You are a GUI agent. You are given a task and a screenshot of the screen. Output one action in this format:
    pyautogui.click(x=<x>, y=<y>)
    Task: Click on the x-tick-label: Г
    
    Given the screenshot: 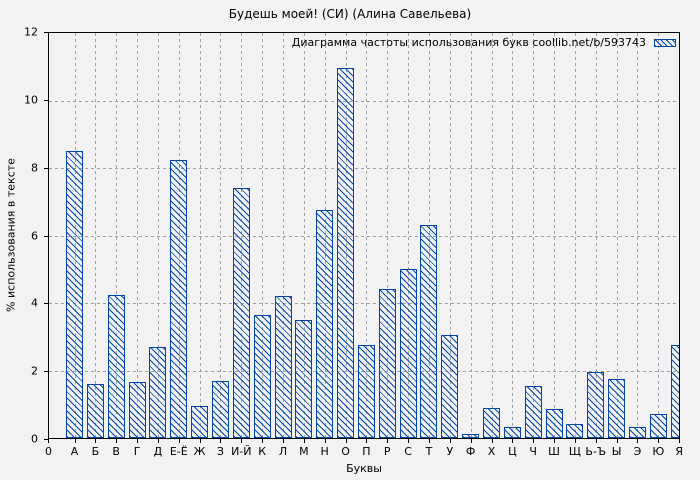 What is the action you would take?
    pyautogui.click(x=137, y=451)
    